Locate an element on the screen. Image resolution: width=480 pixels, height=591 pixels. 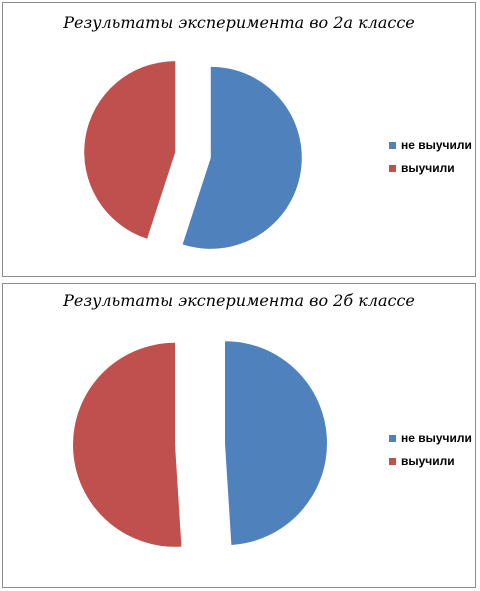
chart-title: Результаты эксперимента во 2б классе is located at coordinates (239, 300).